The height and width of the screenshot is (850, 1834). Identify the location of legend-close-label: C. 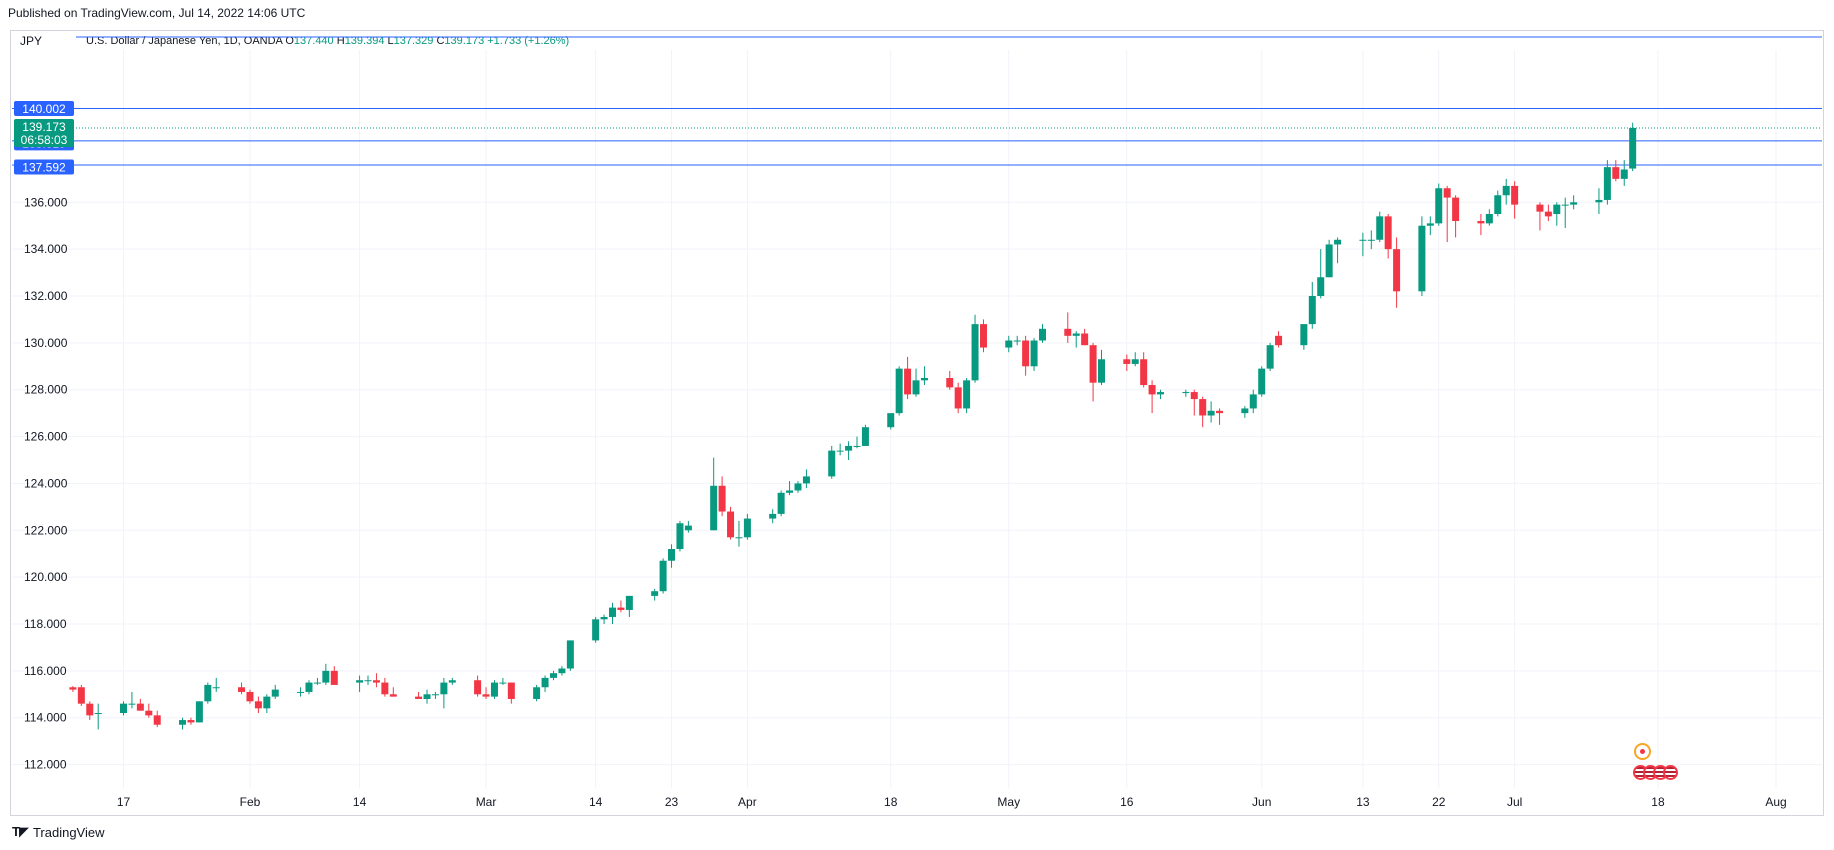
(440, 41).